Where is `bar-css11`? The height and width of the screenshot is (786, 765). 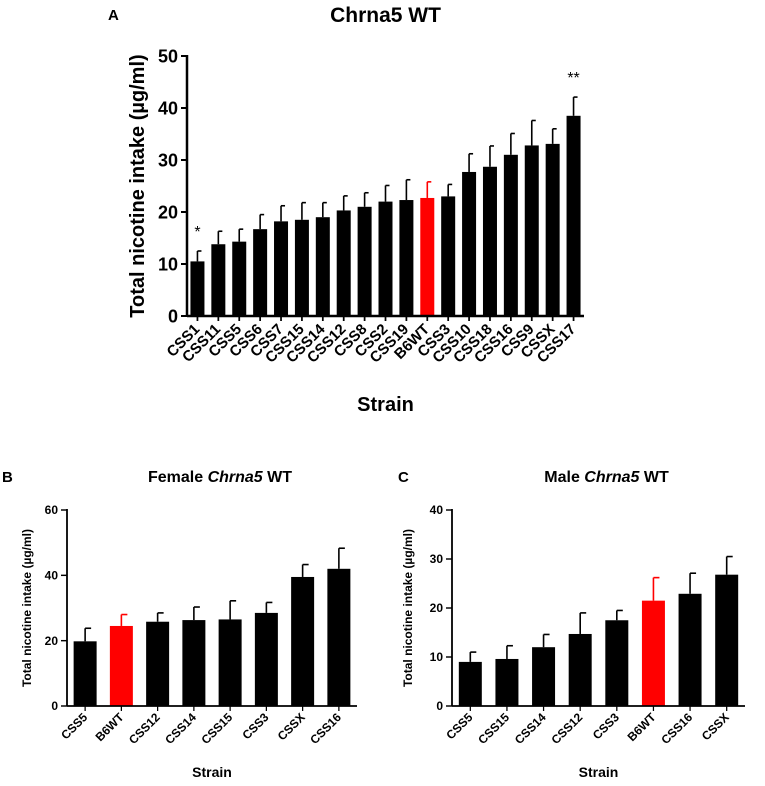 bar-css11 is located at coordinates (218, 280).